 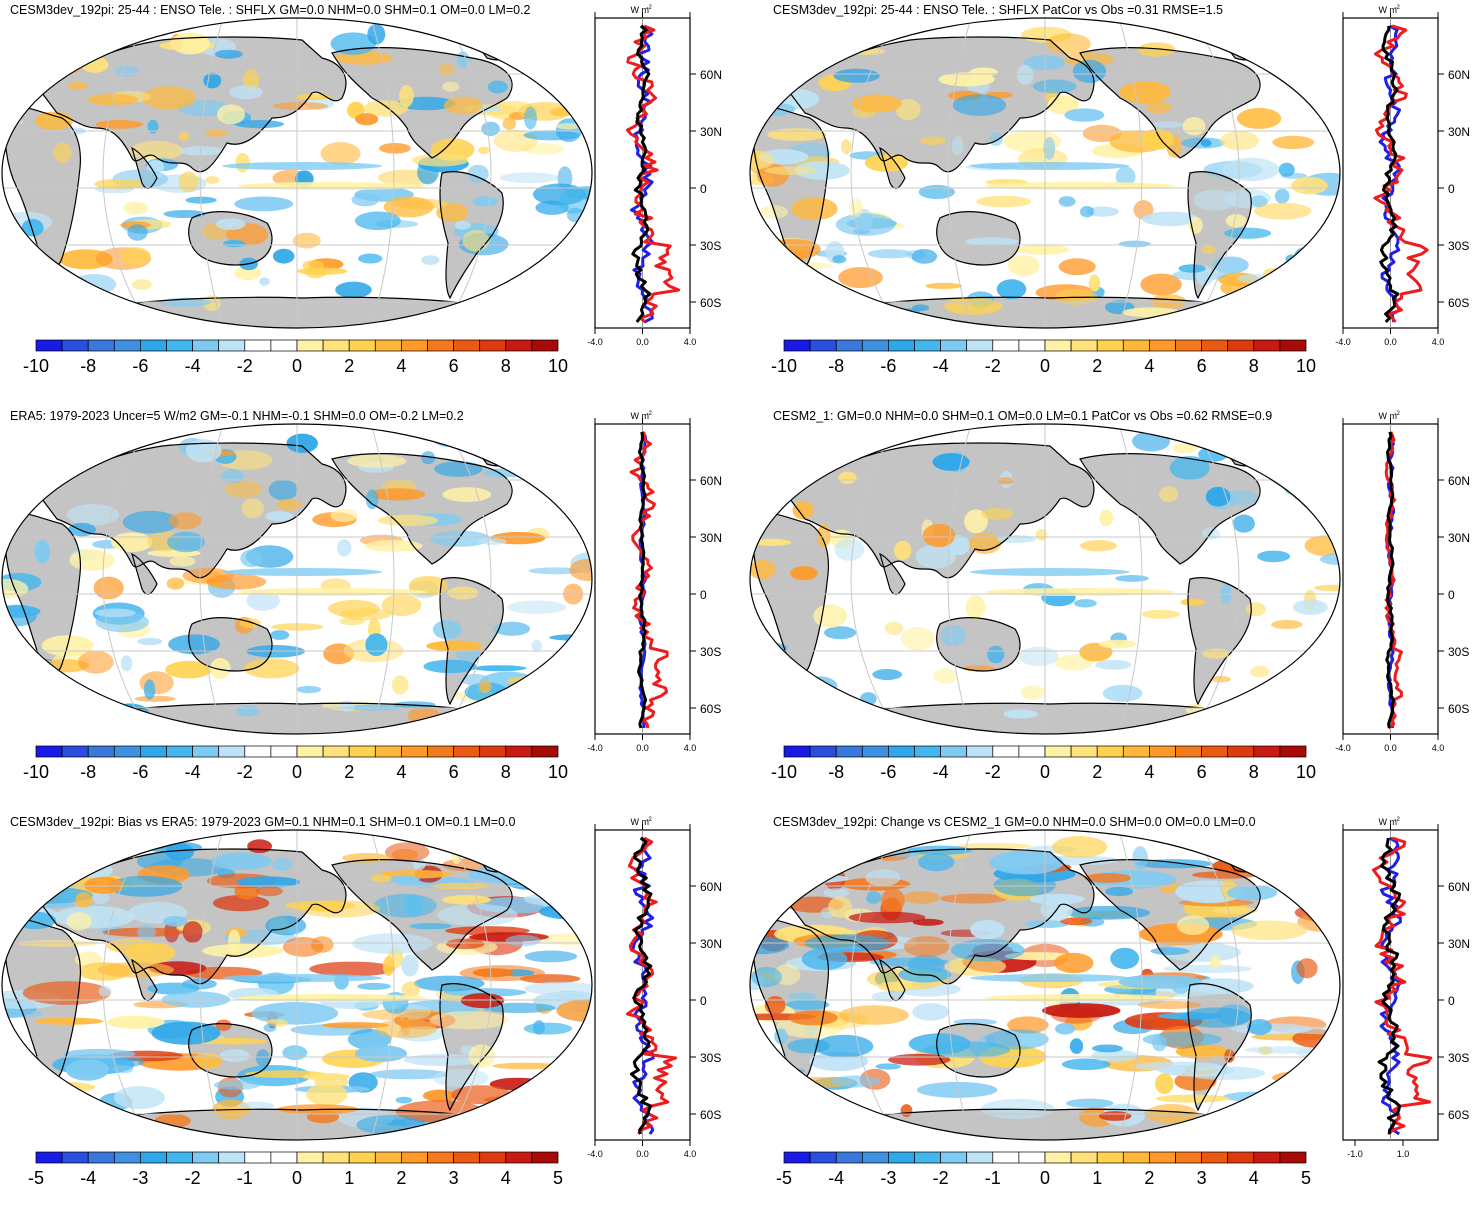 I want to click on colorbar: -10 -8 -6 -4 -2 0 2 4 6 8 10, so click(x=1043, y=357).